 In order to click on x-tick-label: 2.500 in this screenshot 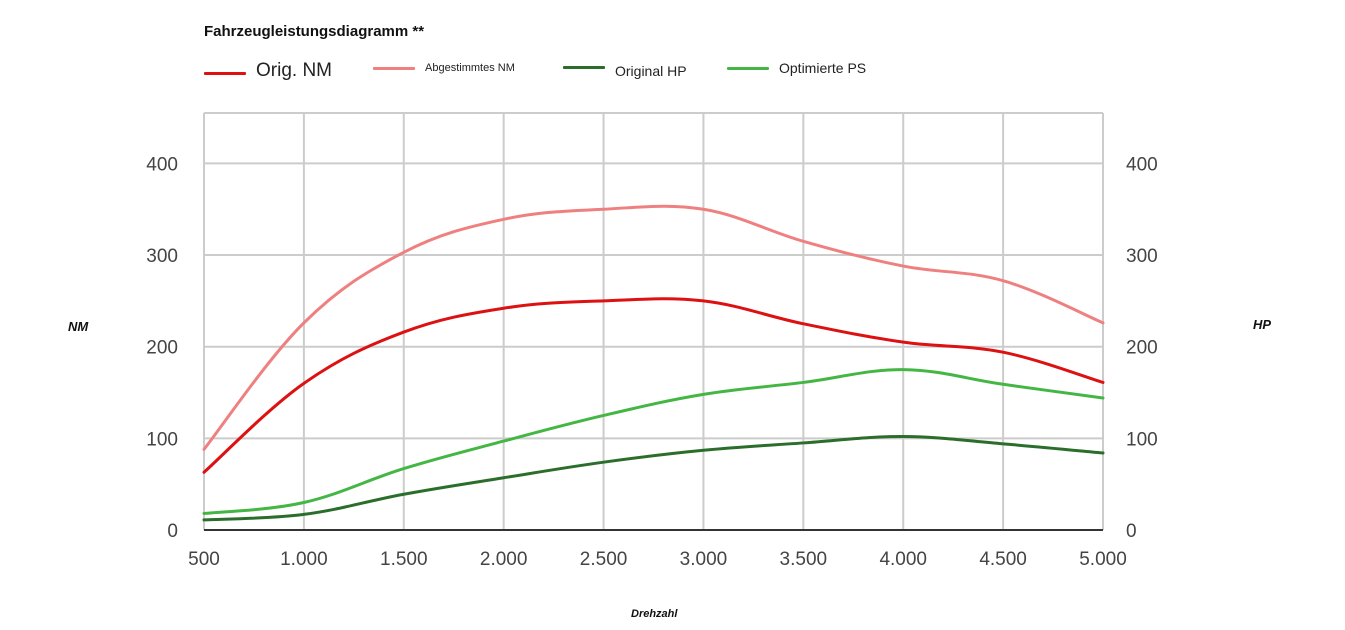, I will do `click(604, 559)`.